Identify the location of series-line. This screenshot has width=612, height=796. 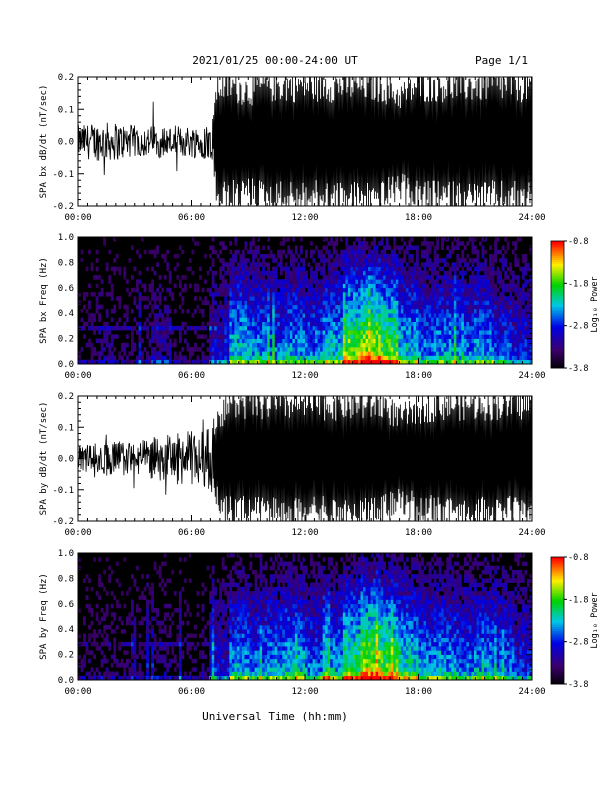
(305, 459).